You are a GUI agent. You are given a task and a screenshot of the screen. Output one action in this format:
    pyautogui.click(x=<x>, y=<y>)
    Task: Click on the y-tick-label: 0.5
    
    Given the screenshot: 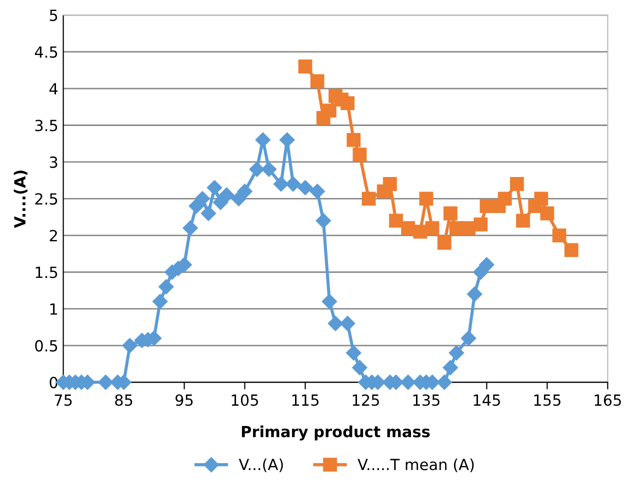 What is the action you would take?
    pyautogui.click(x=46, y=346)
    